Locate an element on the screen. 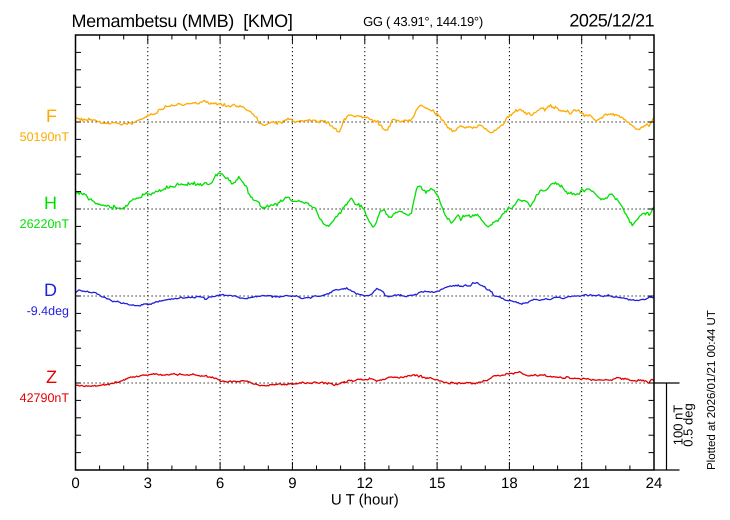  svg-text: 6 is located at coordinates (220, 483).